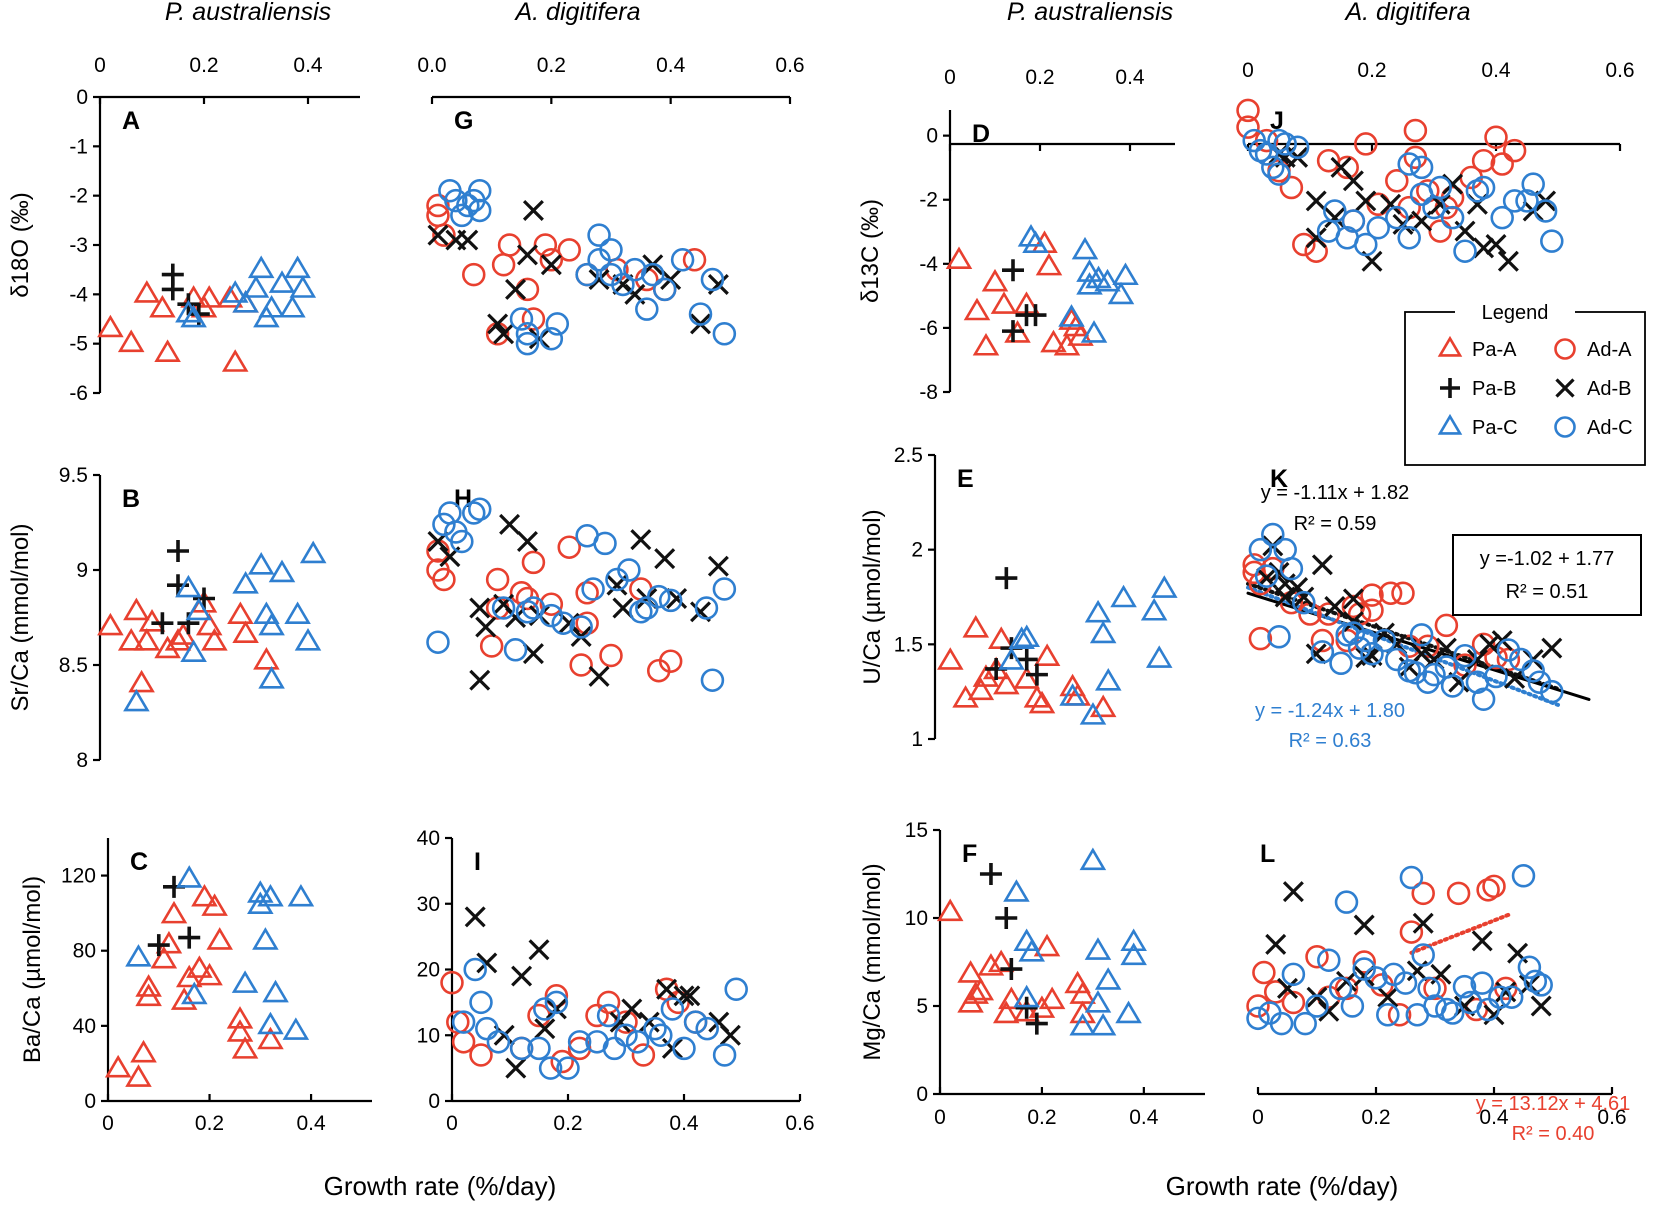 The height and width of the screenshot is (1212, 1654). I want to click on panel-i: 0 10 20 30 40 0 0.2 0.4 0.6 I, so click(616, 981).